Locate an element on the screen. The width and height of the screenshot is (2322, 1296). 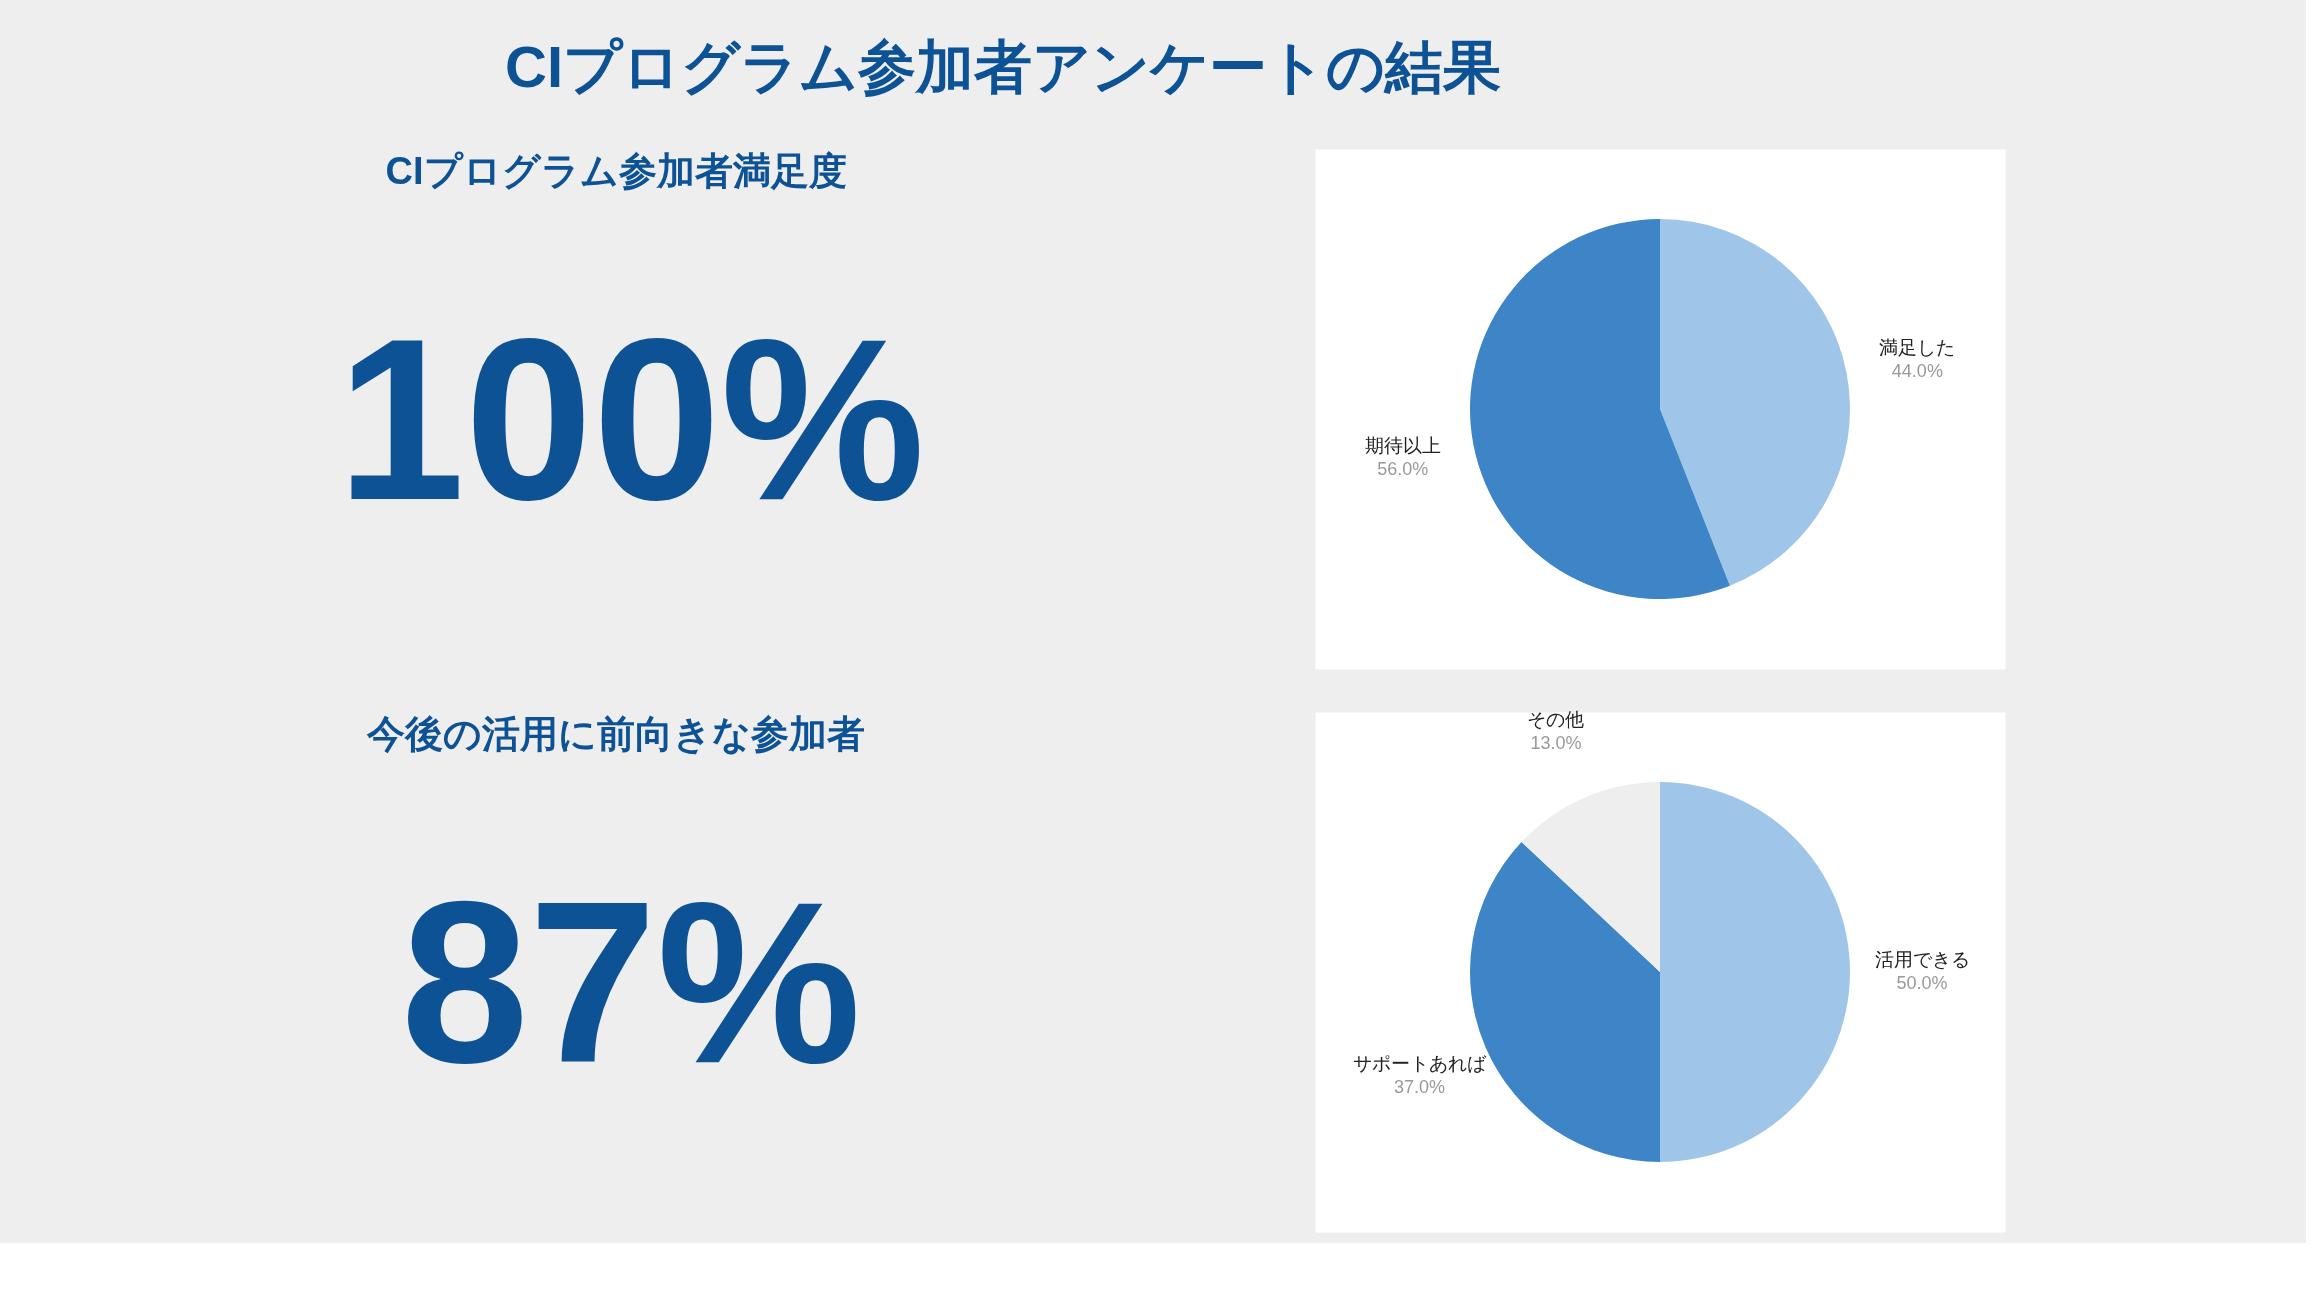
slice-label: 期待以上 is located at coordinates (1402, 446).